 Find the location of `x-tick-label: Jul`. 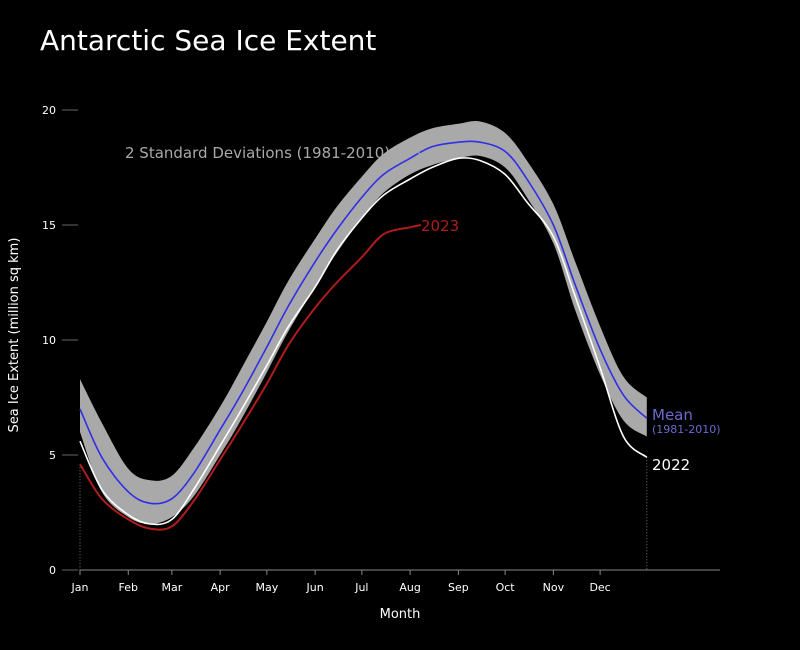

x-tick-label: Jul is located at coordinates (361, 587).